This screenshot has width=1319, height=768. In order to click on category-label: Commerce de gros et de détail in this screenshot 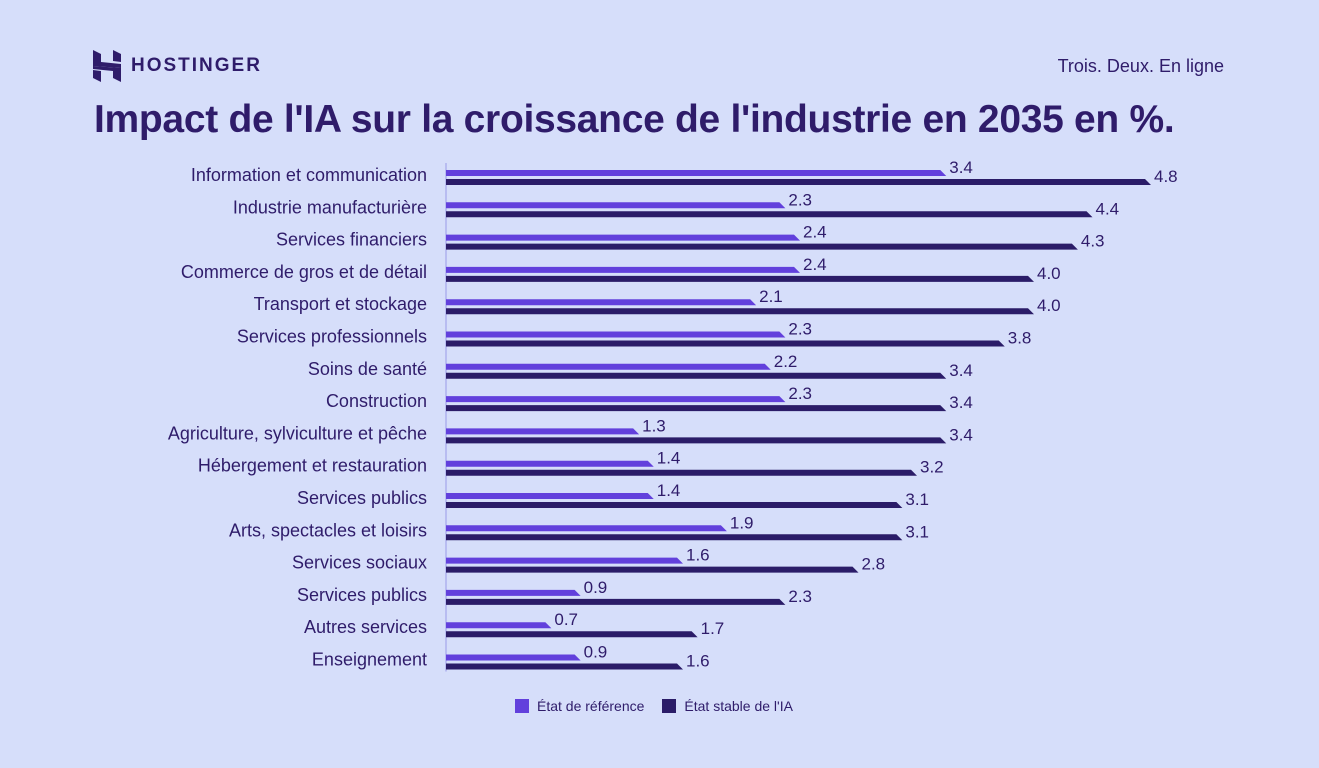, I will do `click(304, 272)`.